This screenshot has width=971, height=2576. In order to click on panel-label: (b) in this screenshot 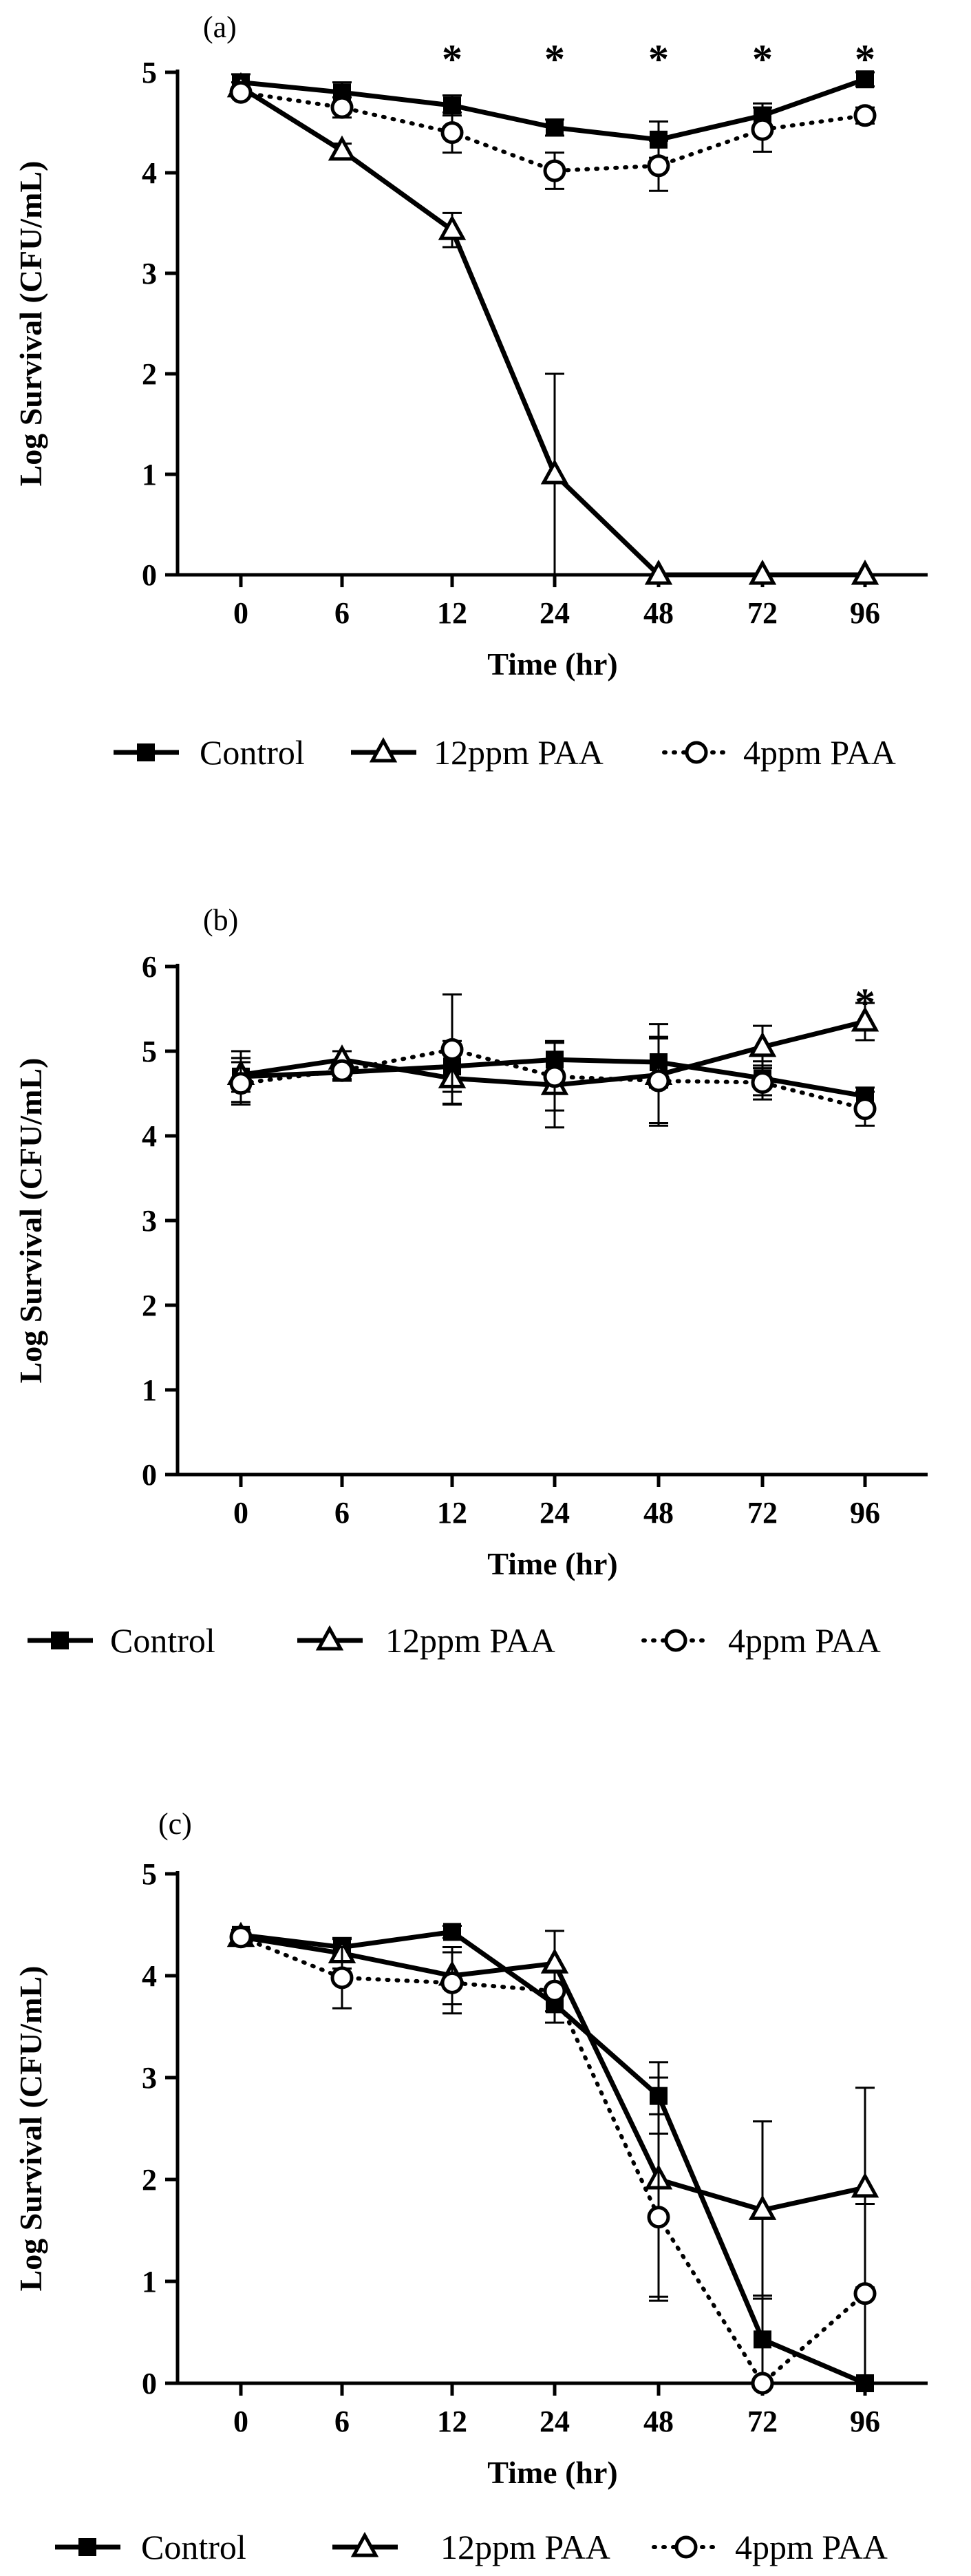, I will do `click(220, 920)`.